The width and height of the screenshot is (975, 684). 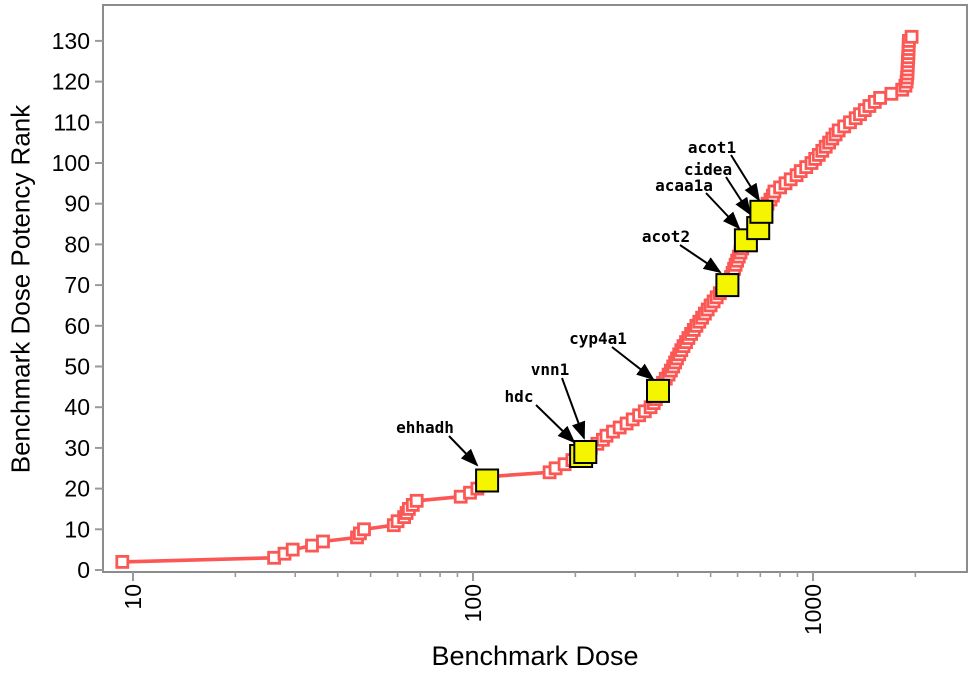 What do you see at coordinates (712, 147) in the screenshot?
I see `gene-label: acot1` at bounding box center [712, 147].